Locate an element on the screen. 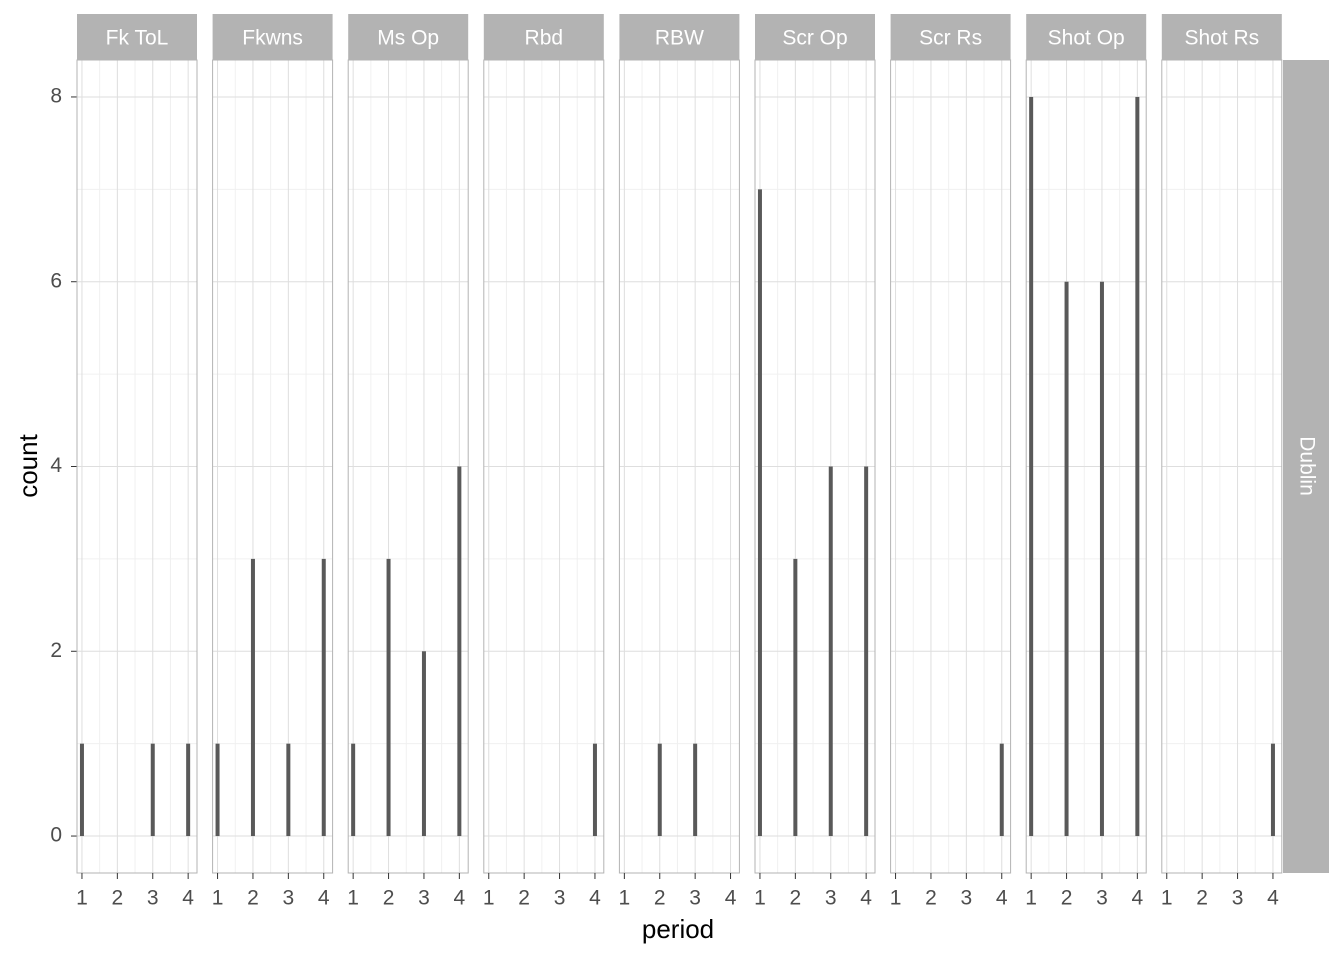 This screenshot has width=1344, height=960. y-tick-label: 0 is located at coordinates (56, 835).